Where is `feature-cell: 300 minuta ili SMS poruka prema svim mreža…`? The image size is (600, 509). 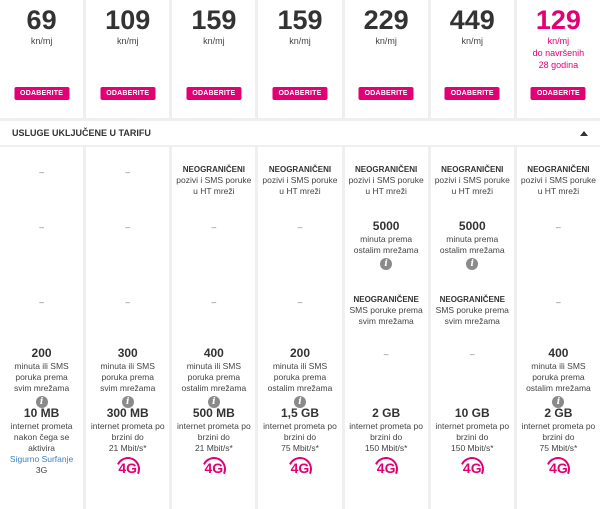 feature-cell: 300 minuta ili SMS poruka prema svim mreža… is located at coordinates (127, 377).